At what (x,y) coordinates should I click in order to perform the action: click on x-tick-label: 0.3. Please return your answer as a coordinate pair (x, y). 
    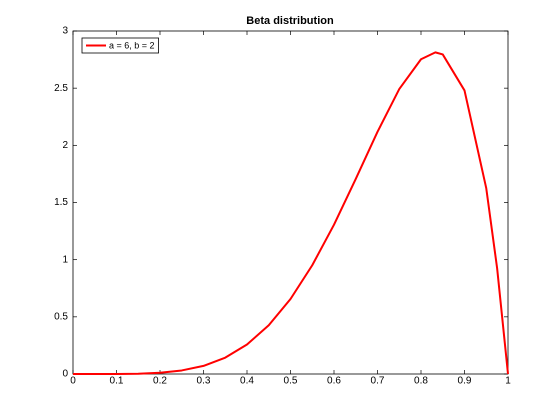
    Looking at the image, I should click on (204, 381).